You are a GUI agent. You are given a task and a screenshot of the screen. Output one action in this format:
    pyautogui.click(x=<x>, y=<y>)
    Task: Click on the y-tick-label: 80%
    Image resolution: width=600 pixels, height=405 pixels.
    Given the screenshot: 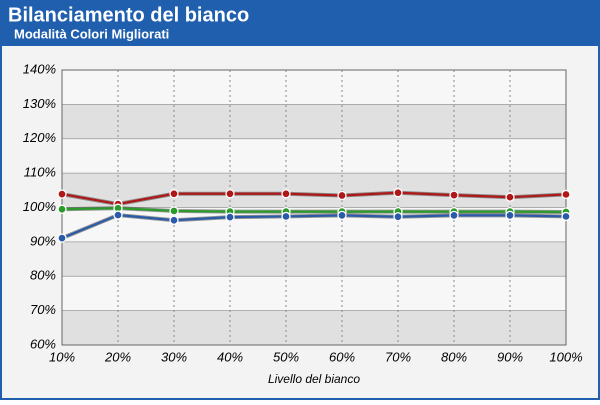 What is the action you would take?
    pyautogui.click(x=43, y=275)
    